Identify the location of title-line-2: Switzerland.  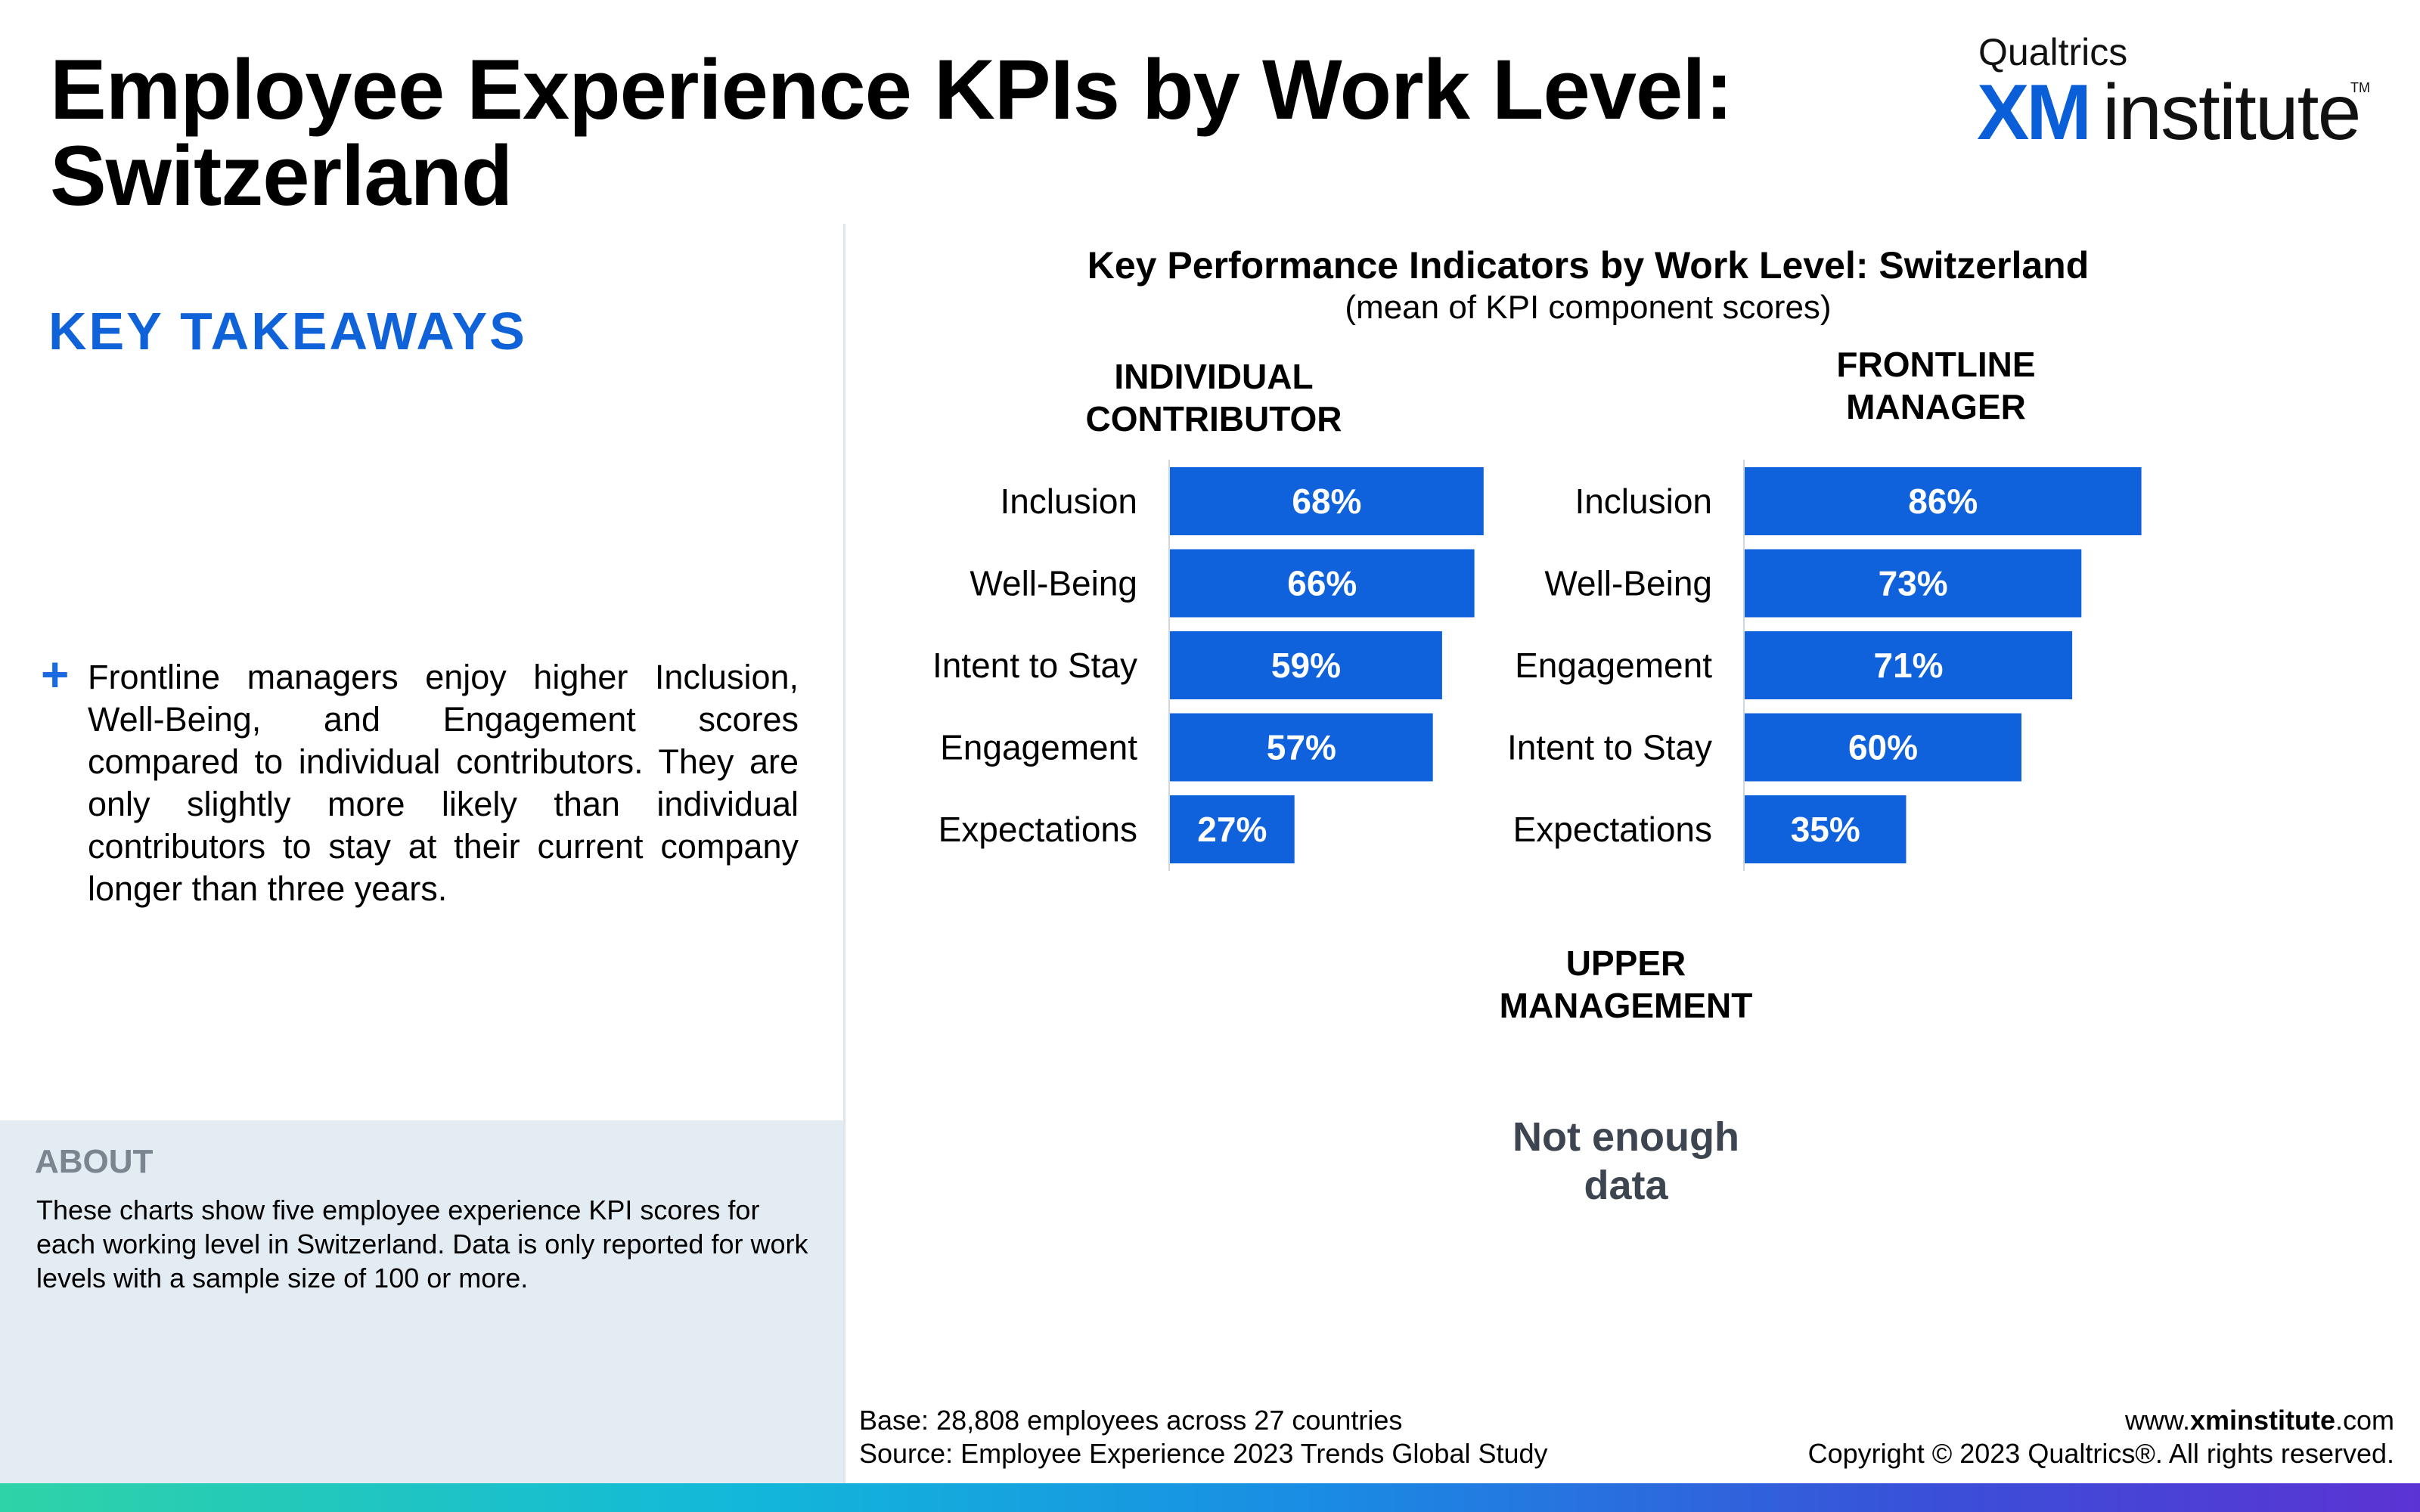
(281, 176).